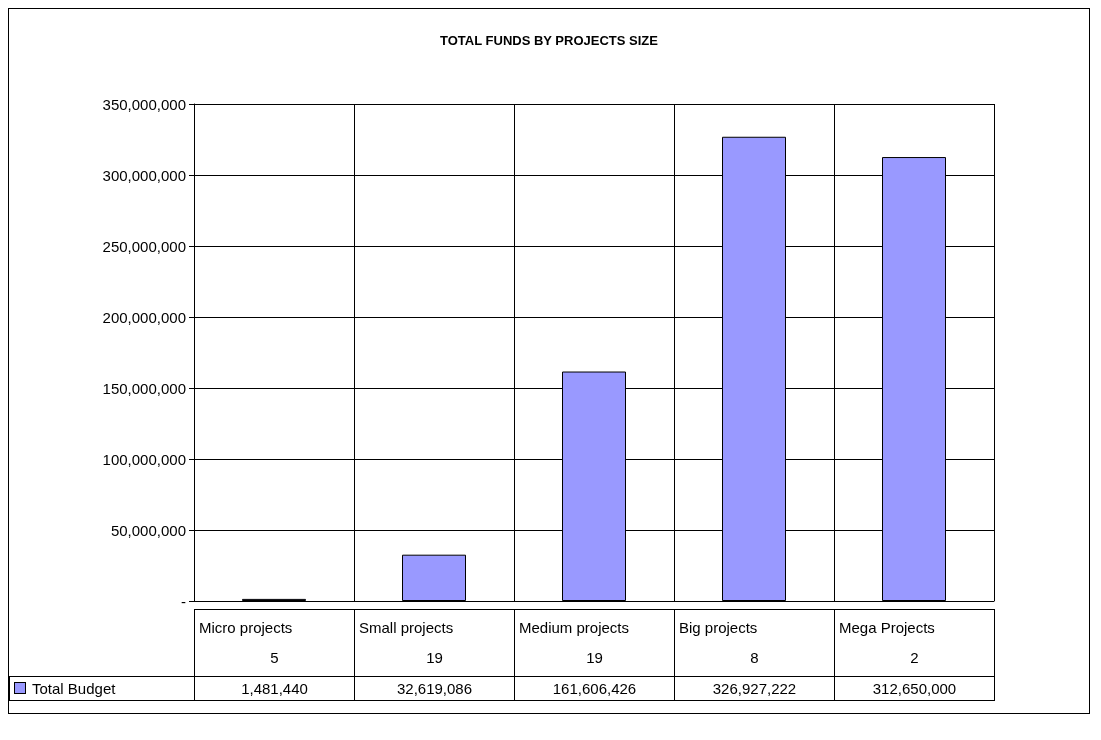 This screenshot has width=1101, height=740. I want to click on legend-label: Total Budget, so click(102, 688).